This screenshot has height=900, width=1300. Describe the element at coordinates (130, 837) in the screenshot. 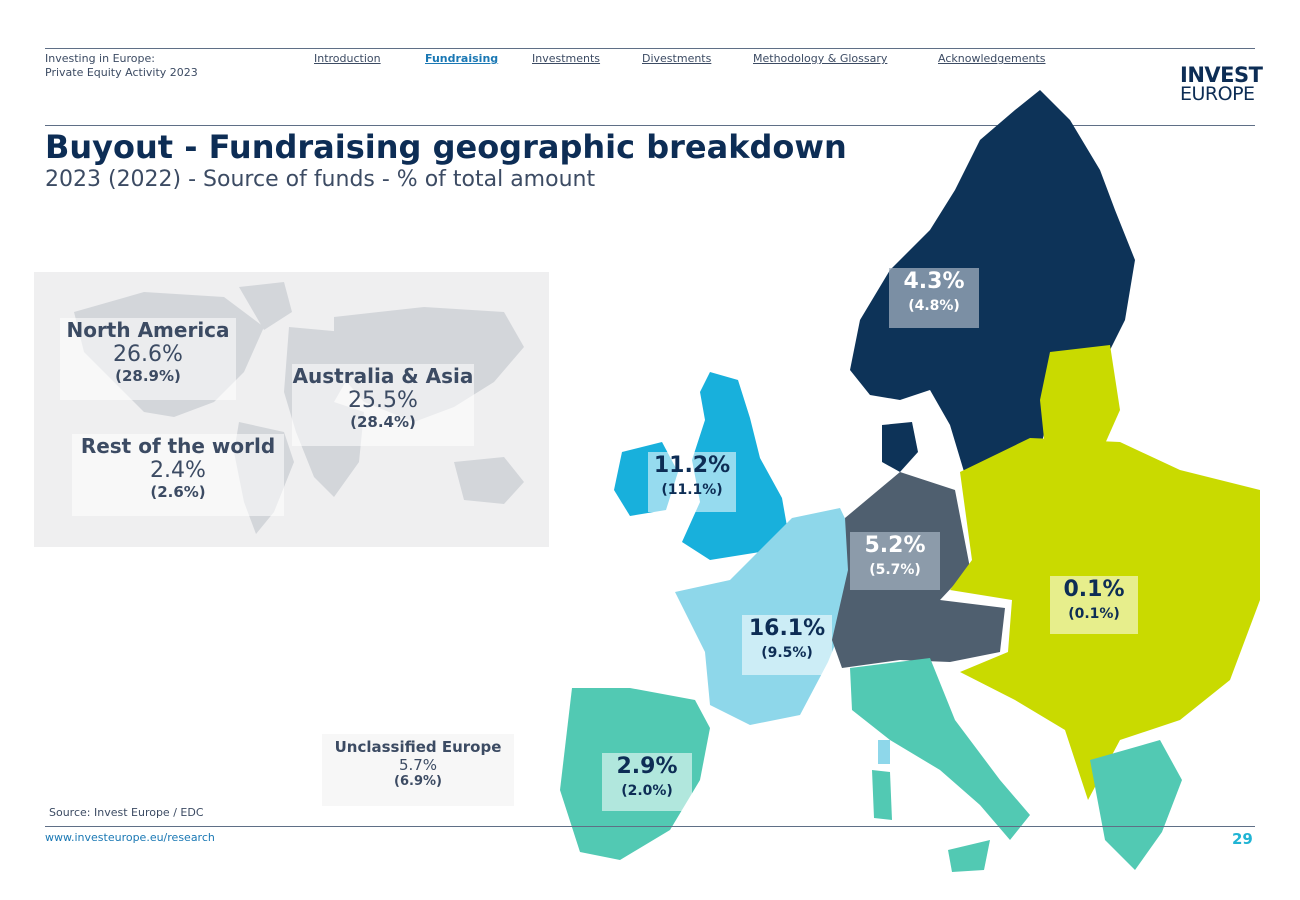

I see `footer-url-link: www.investeurope.eu/research` at that location.